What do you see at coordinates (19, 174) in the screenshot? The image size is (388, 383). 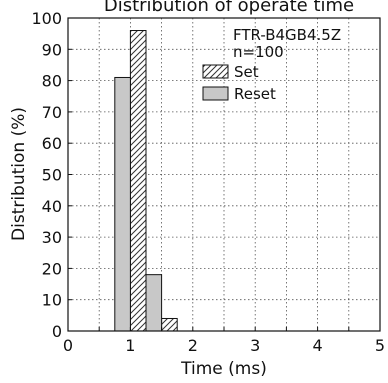 I see `y-axis-label: Distribution (%)` at bounding box center [19, 174].